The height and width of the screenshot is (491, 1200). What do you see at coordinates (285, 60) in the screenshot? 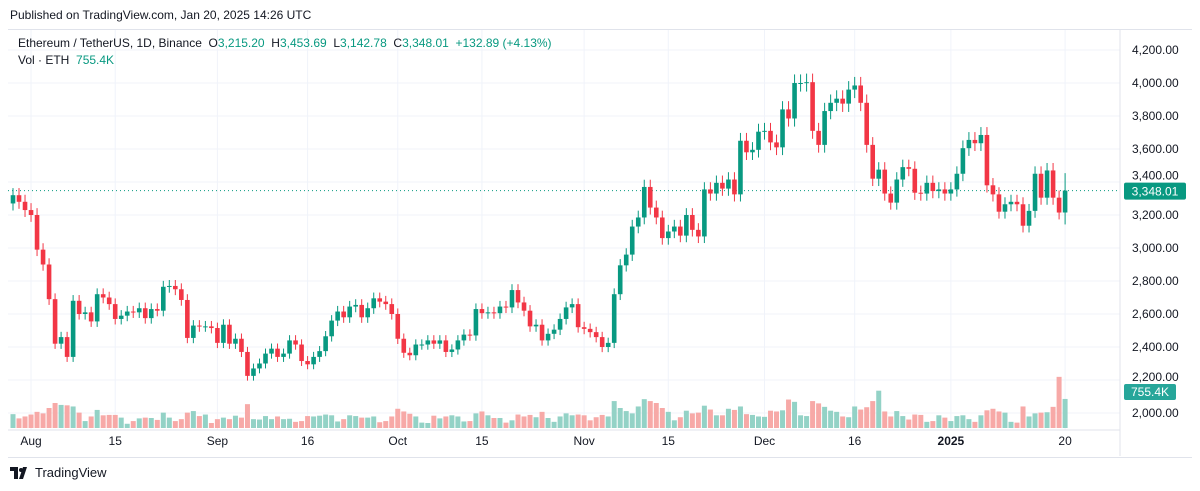
I see `volume-row: Vol · ETH 755.4K` at bounding box center [285, 60].